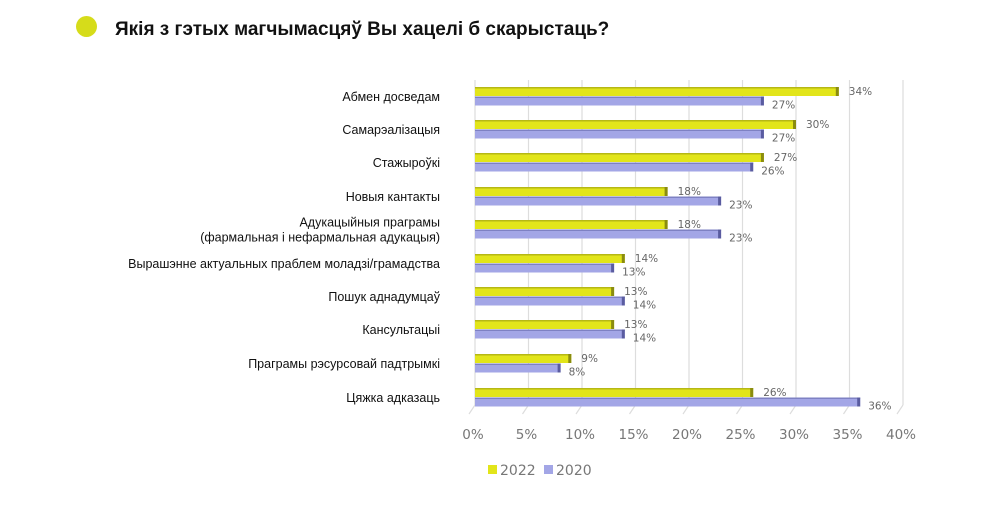  I want to click on x-tick-label: 10%, so click(580, 435).